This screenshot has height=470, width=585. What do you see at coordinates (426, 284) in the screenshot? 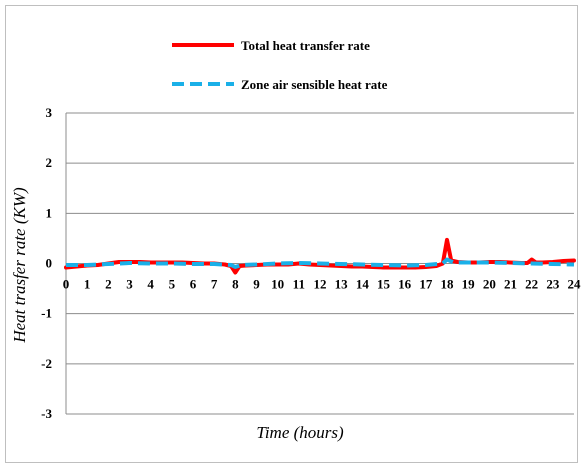
I see `x-tick-label: 17` at bounding box center [426, 284].